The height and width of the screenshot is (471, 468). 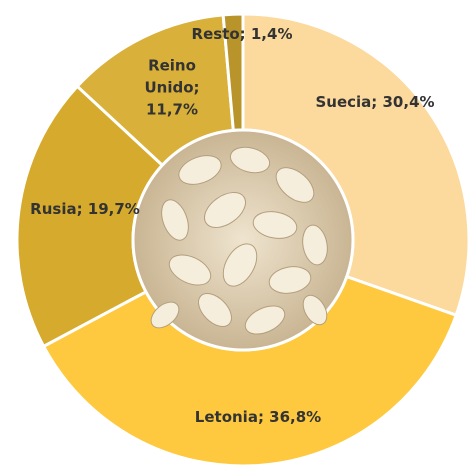 I want to click on slice-label: Rusia; 19,7%, so click(x=85, y=209).